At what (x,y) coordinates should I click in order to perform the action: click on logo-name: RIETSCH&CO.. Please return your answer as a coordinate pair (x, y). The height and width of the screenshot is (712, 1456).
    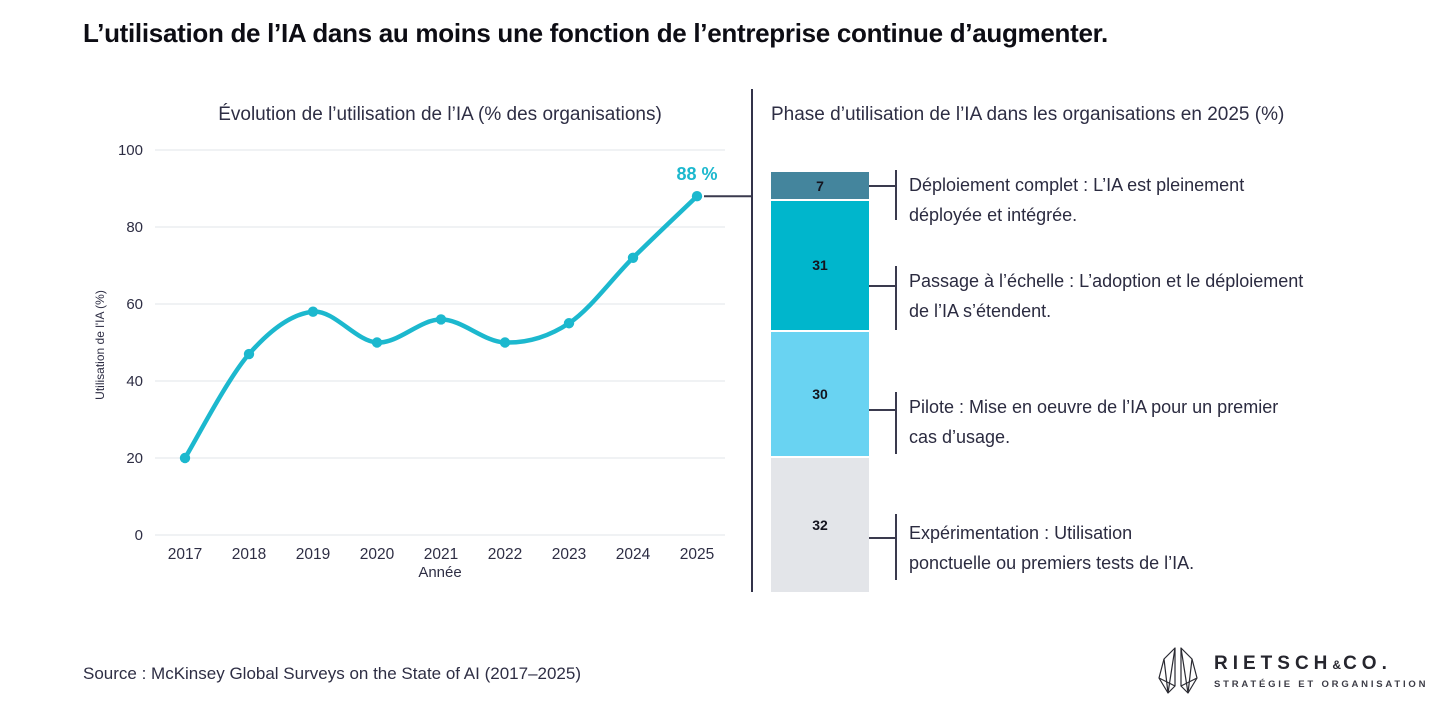
    Looking at the image, I should click on (1321, 664).